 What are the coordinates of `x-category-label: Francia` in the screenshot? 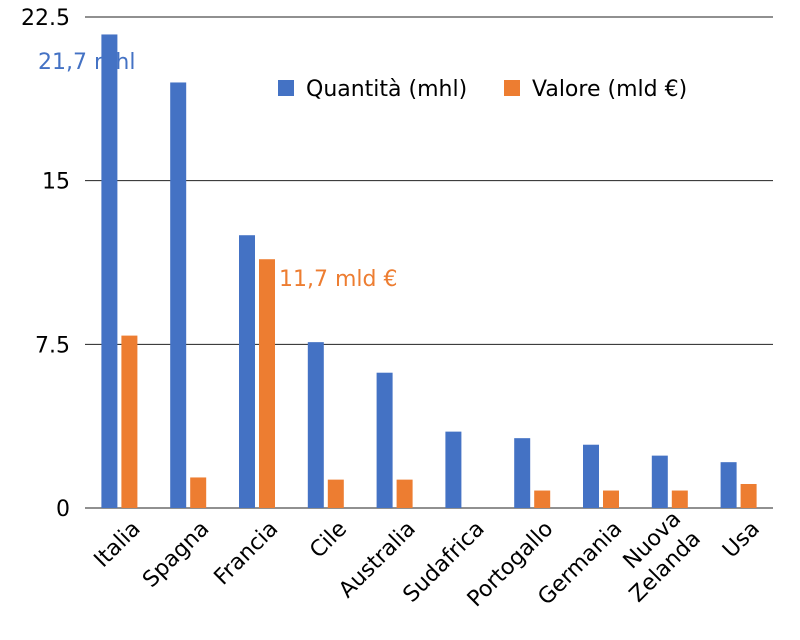 It's located at (247, 554).